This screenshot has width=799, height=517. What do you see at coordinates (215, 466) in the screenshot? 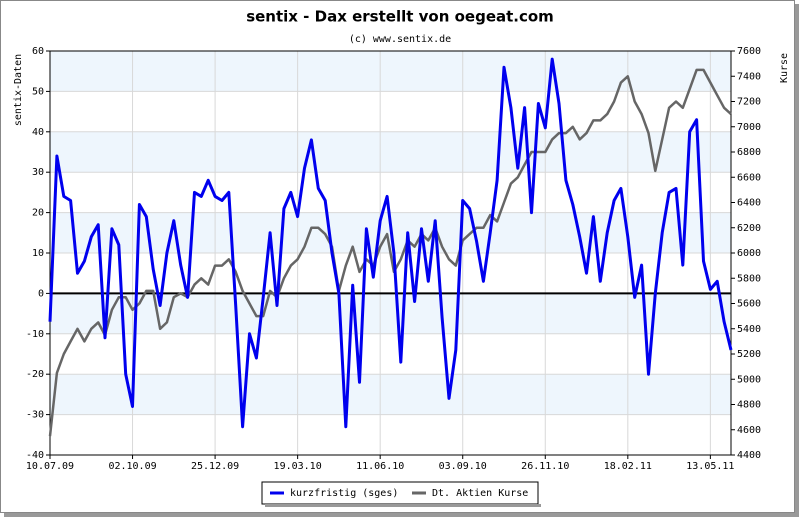
I see `x-tick-label: 25.12.09` at bounding box center [215, 466].